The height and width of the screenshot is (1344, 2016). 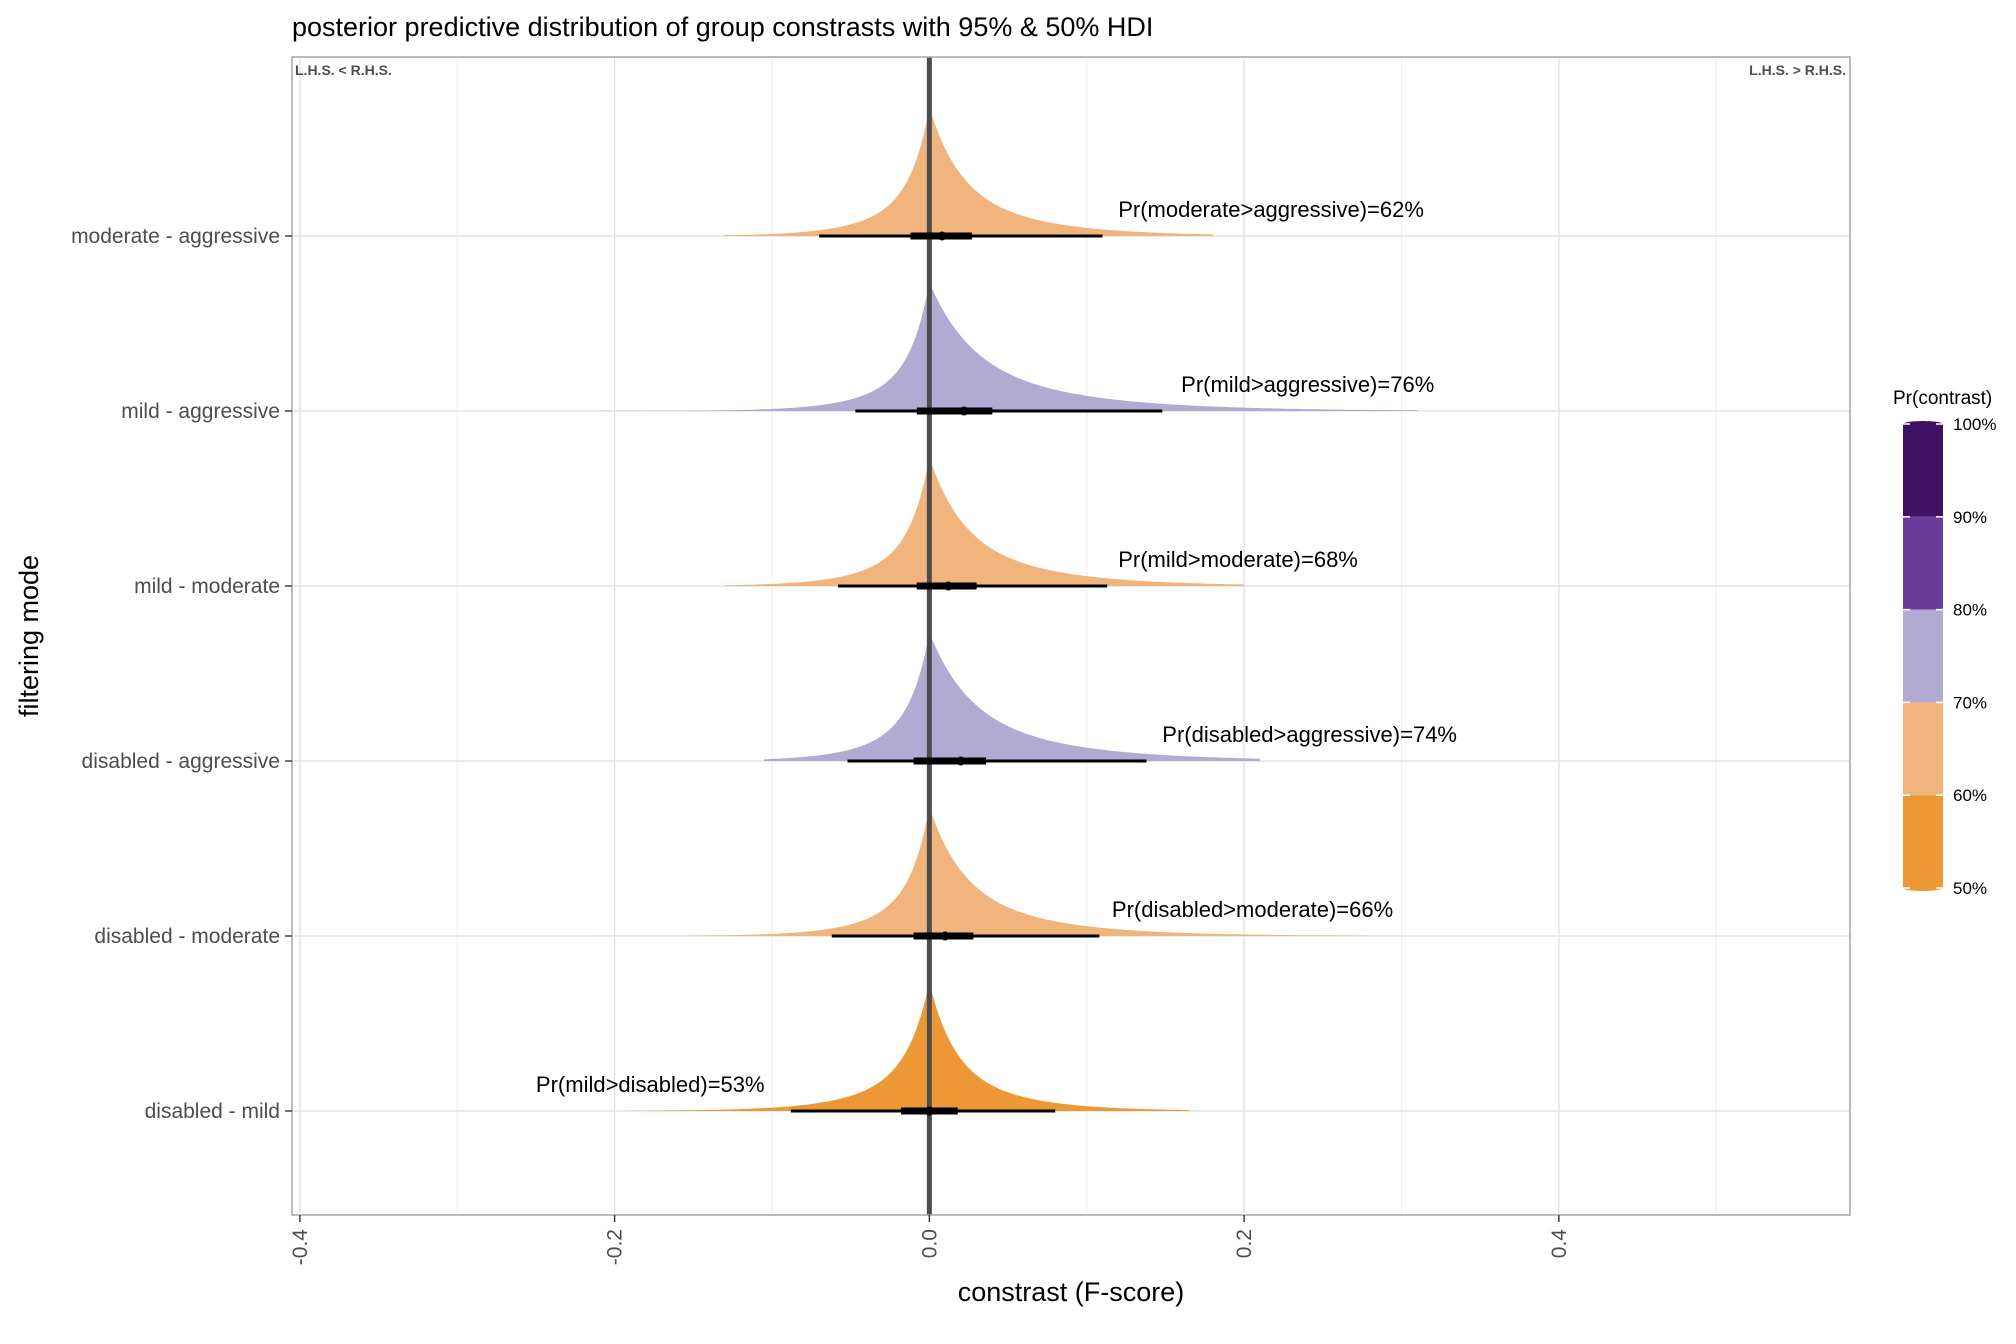 I want to click on y-tick-label: mild - aggressive, so click(x=200, y=411).